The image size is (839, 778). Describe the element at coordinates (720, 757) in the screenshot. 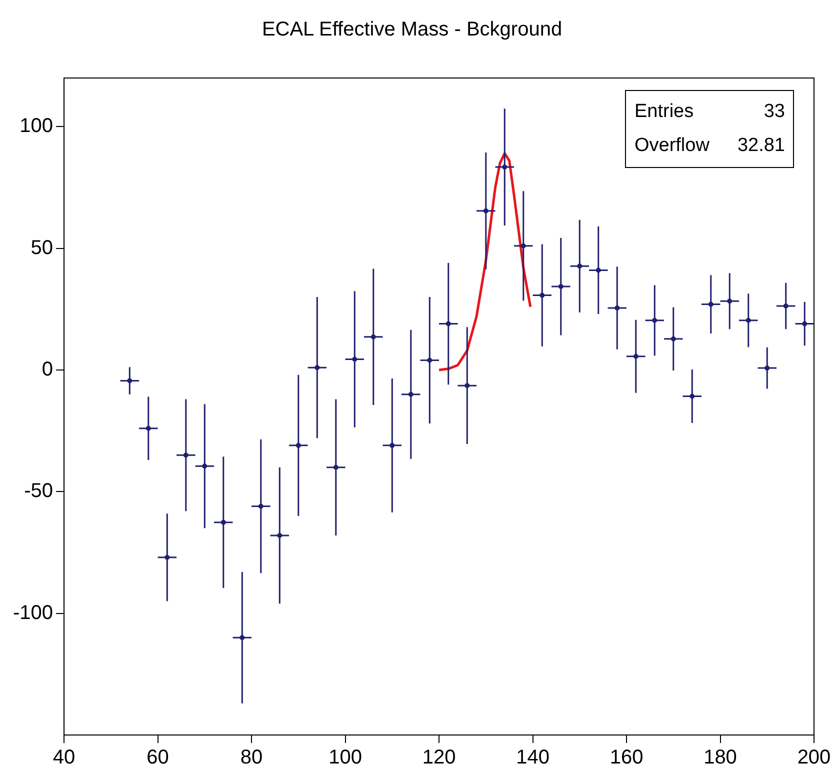

I see `x-tick-label: 180` at that location.